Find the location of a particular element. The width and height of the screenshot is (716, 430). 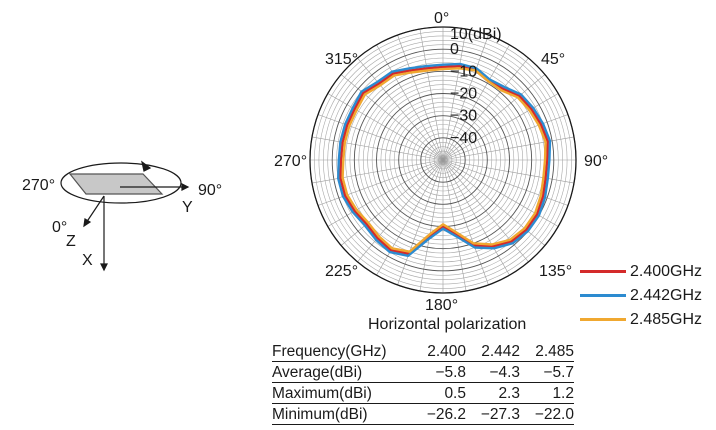

radial-tick-label: −10 is located at coordinates (463, 71).